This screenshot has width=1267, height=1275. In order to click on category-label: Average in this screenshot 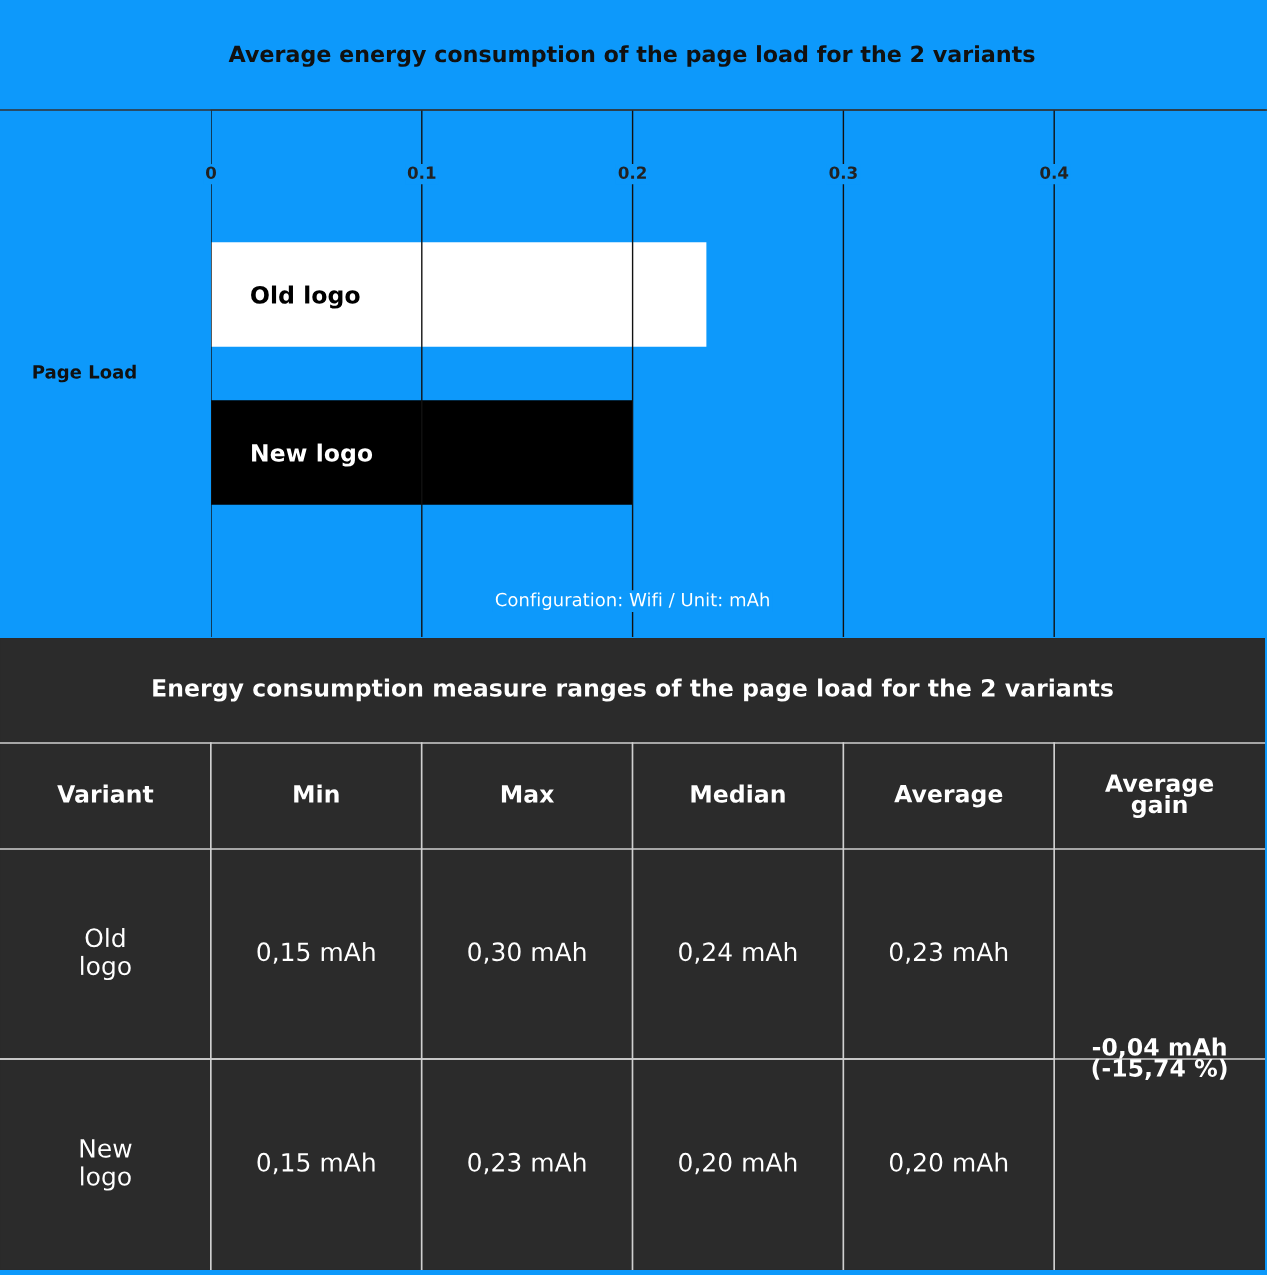, I will do `click(948, 796)`.